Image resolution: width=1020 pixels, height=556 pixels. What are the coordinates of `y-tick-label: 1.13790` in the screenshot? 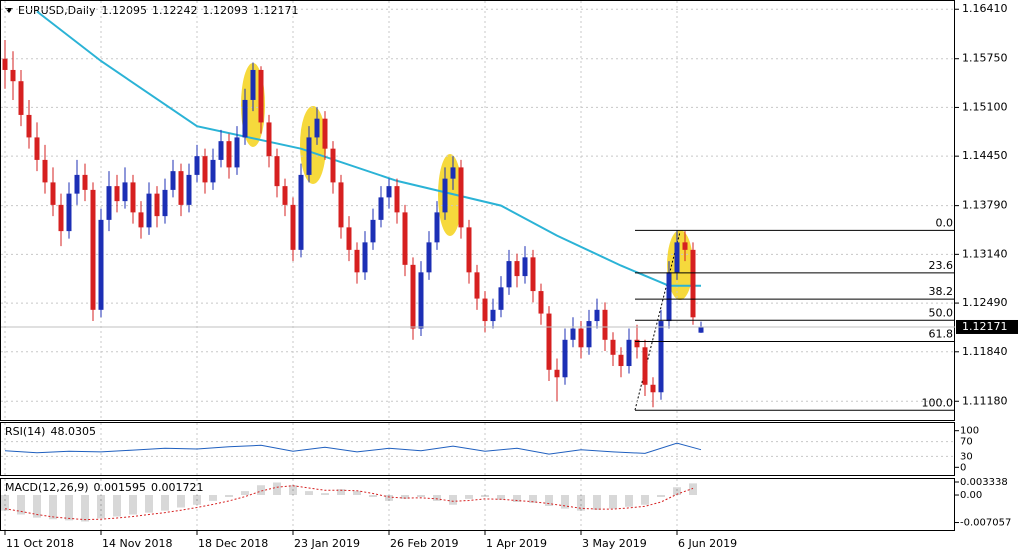 It's located at (985, 205).